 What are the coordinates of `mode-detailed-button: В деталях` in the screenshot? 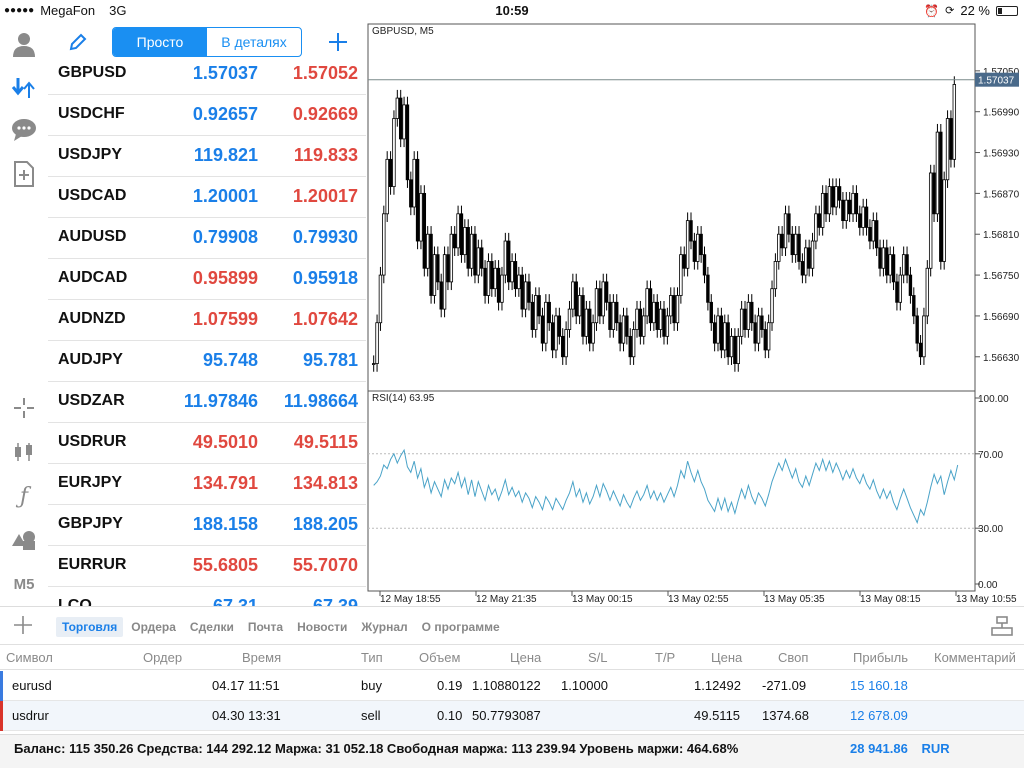 It's located at (254, 42).